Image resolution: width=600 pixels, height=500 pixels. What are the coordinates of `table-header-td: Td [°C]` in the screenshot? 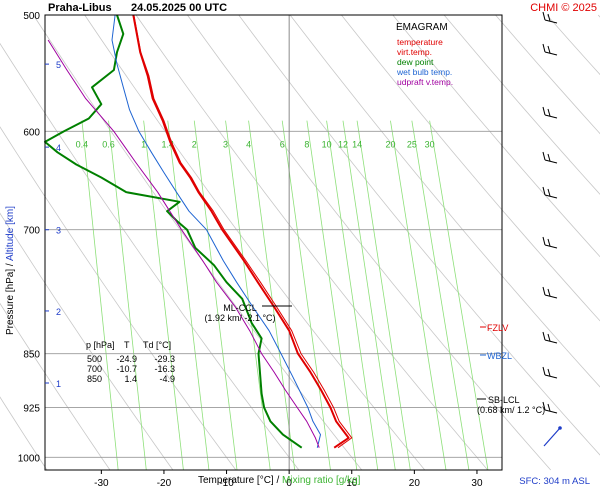 It's located at (157, 345).